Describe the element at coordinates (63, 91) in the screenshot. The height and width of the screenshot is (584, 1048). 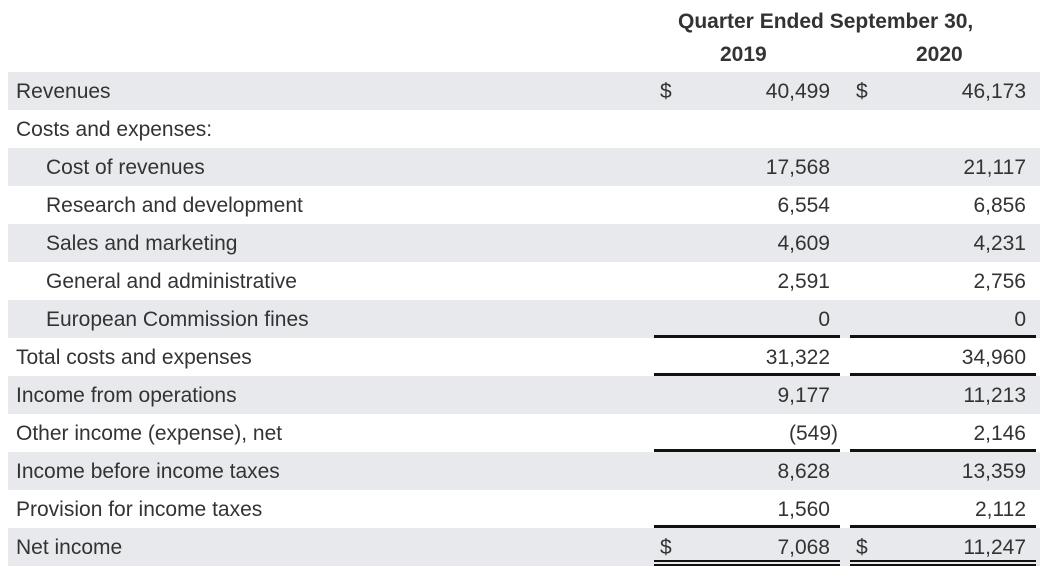
I see `row-label: Revenues` at that location.